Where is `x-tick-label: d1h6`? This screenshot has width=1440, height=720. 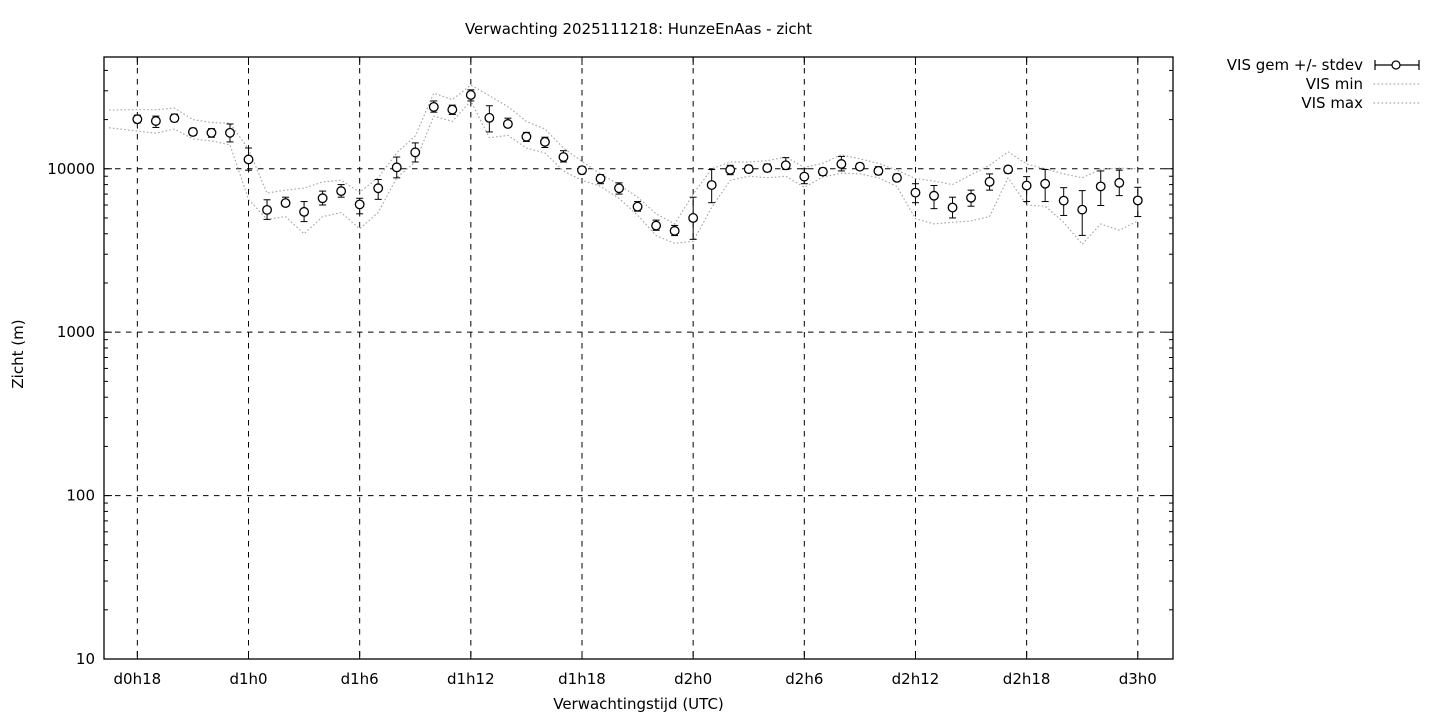
x-tick-label: d1h6 is located at coordinates (360, 679).